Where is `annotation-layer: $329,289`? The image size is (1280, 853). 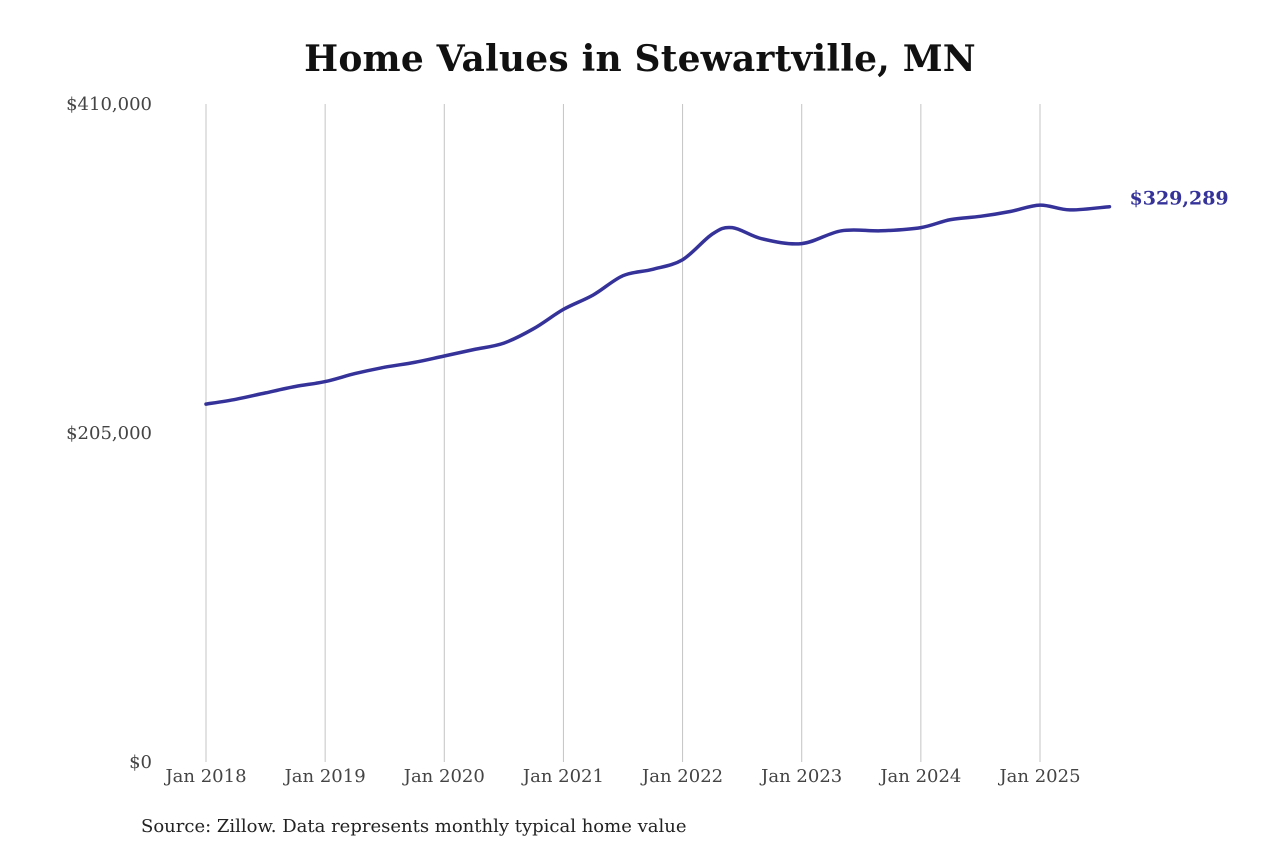
annotation-layer: $329,289 is located at coordinates (1179, 199).